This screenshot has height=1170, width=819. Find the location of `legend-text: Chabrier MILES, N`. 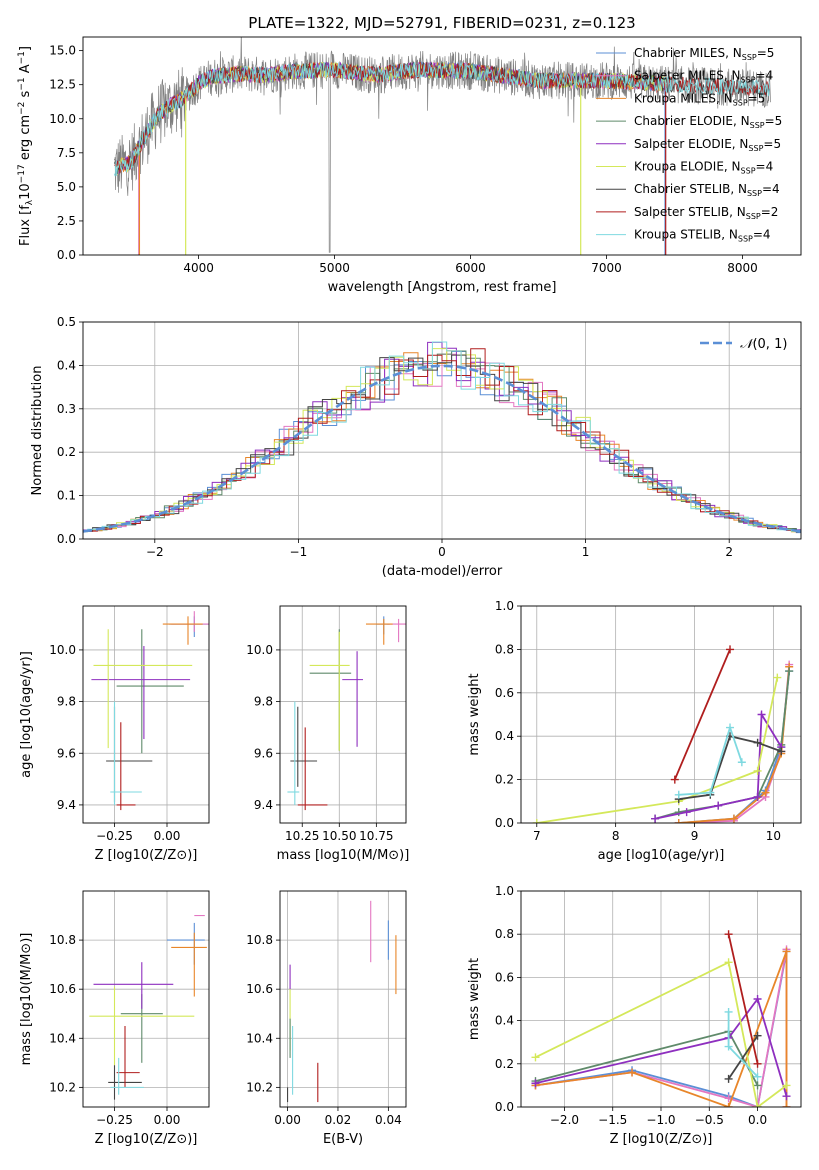

legend-text: Chabrier MILES, N is located at coordinates (688, 53).